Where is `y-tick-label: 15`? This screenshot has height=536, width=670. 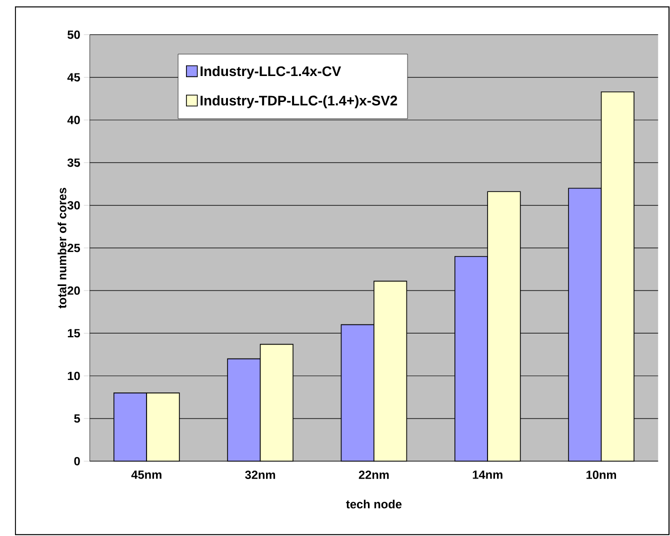 y-tick-label: 15 is located at coordinates (74, 333).